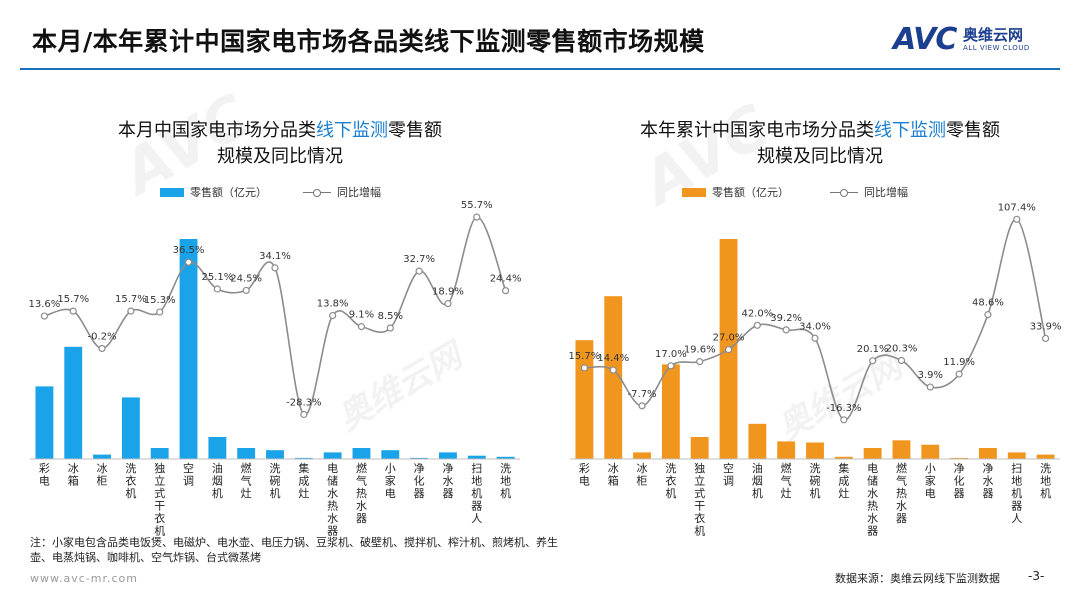 The height and width of the screenshot is (608, 1080). Describe the element at coordinates (419, 458) in the screenshot. I see `bar-净化器` at that location.